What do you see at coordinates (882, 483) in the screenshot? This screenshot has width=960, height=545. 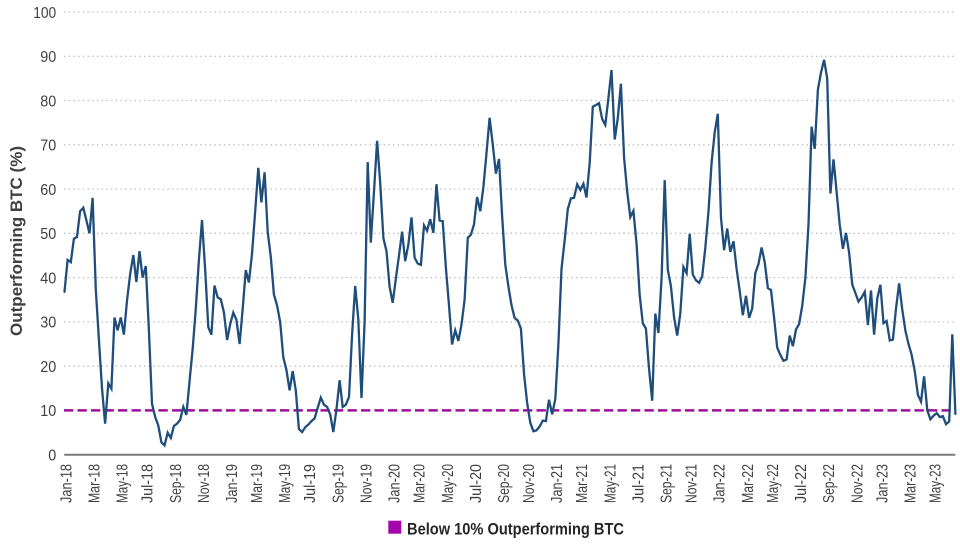 I see `svg-text: Jan-23` at bounding box center [882, 483].